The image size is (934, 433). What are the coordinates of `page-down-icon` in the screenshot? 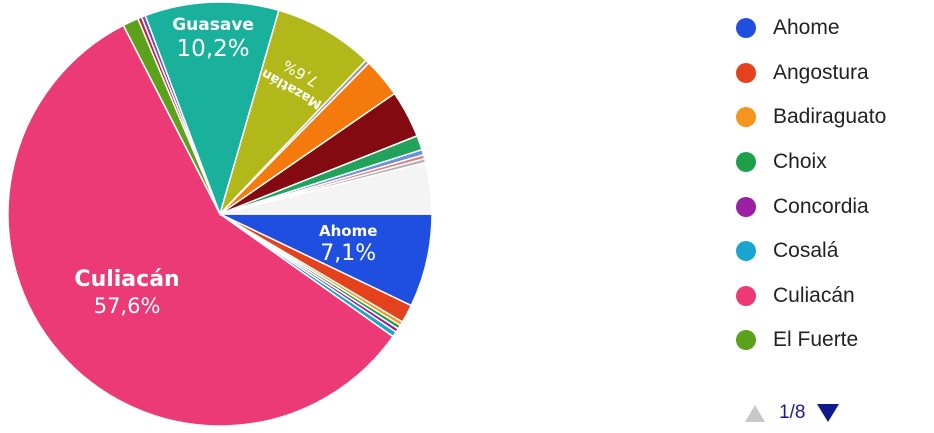 It's located at (828, 413).